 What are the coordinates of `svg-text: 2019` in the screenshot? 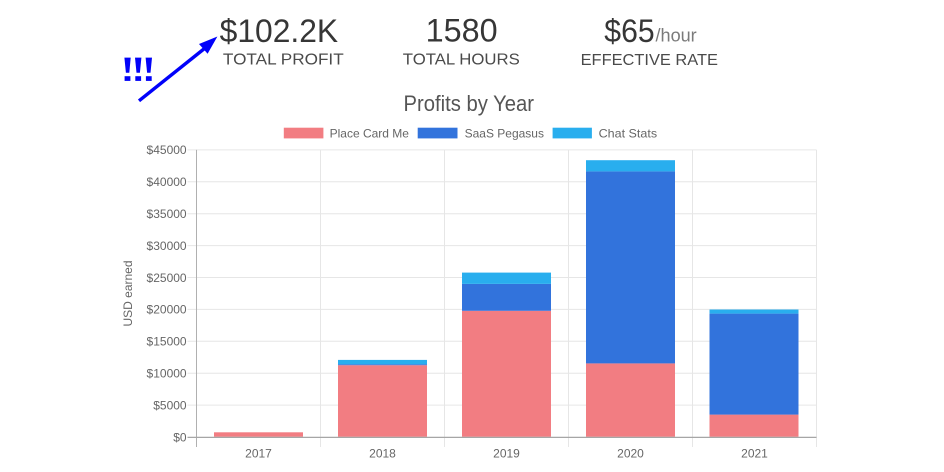 It's located at (506, 454).